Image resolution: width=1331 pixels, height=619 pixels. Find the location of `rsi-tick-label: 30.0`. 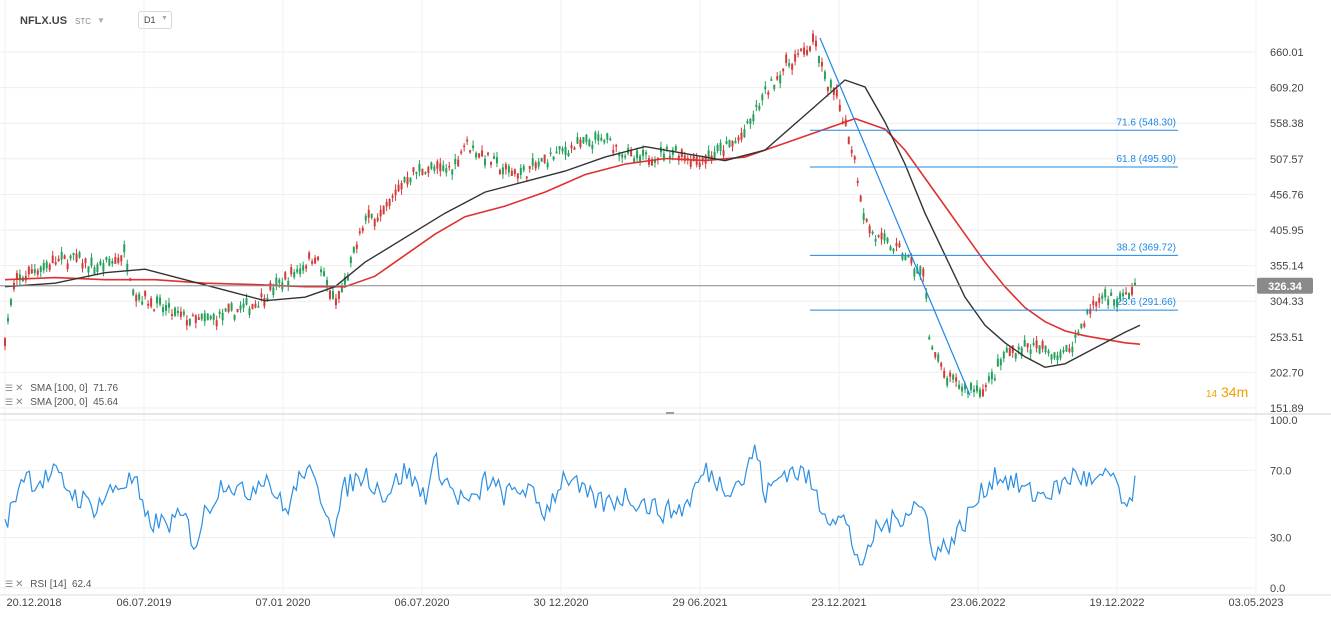

rsi-tick-label: 30.0 is located at coordinates (1280, 539).